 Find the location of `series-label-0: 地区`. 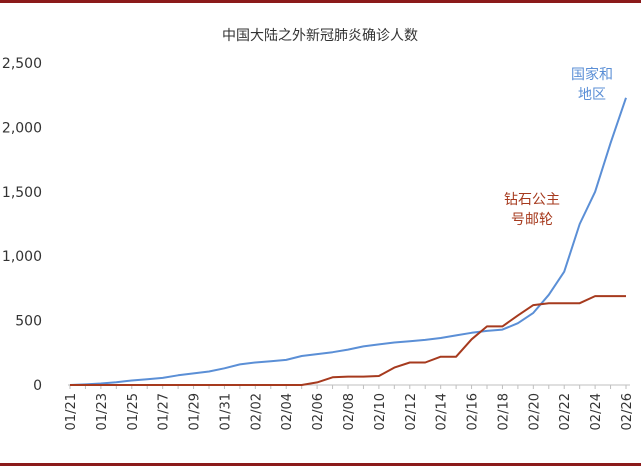

series-label-0: 地区 is located at coordinates (592, 95).